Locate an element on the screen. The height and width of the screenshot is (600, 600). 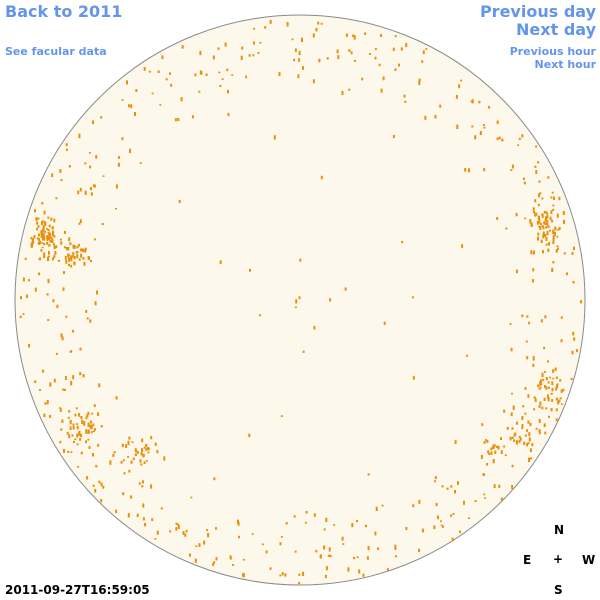
next-hour-link: Next hour is located at coordinates (565, 64).